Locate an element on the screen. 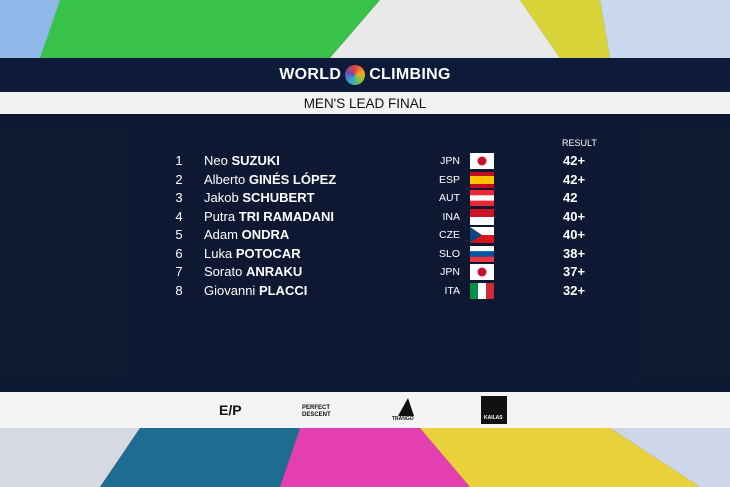 The width and height of the screenshot is (730, 487). athlete-name: Sorato ANRAKU is located at coordinates (253, 272).